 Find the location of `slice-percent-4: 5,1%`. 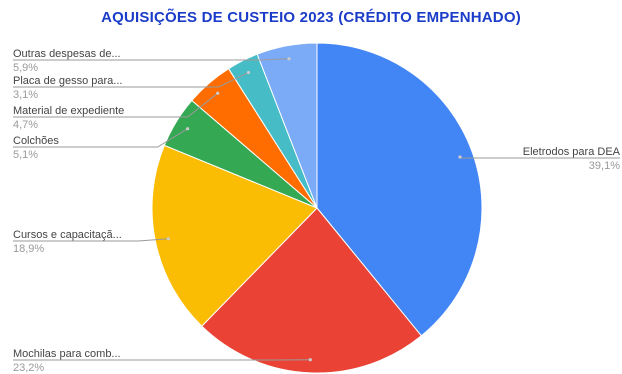

slice-percent-4: 5,1% is located at coordinates (25, 155).